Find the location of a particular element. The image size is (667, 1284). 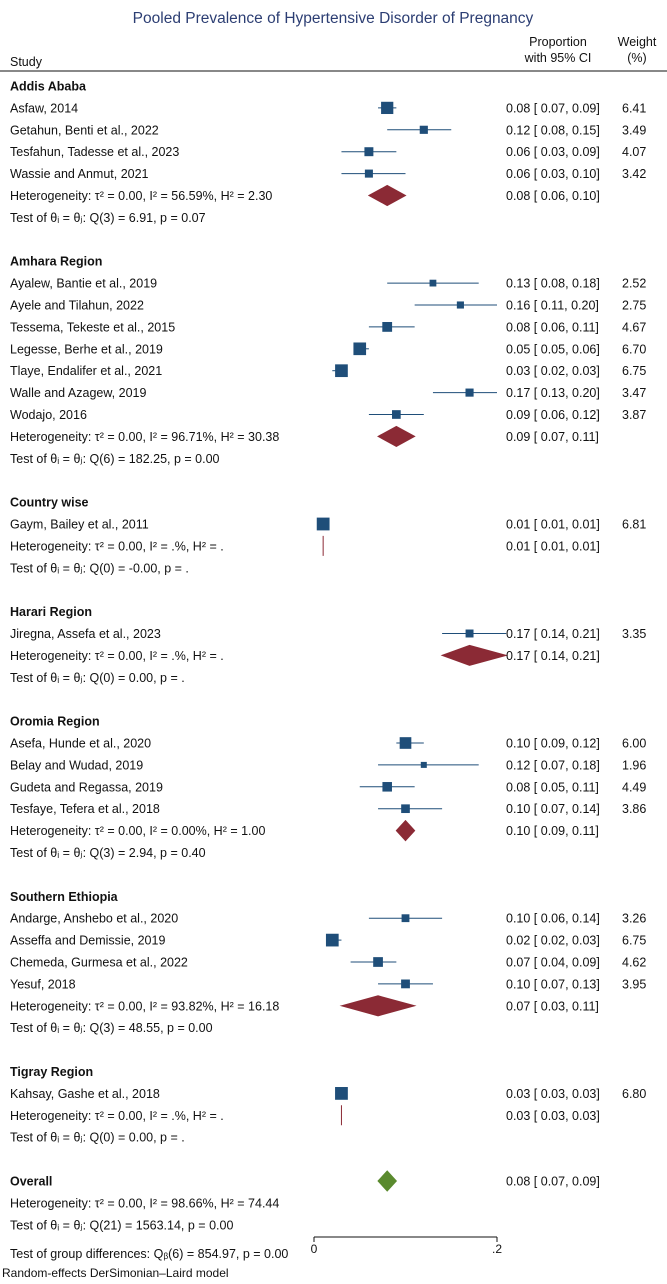

study-label: Gaym, Bailey et al., 2011 is located at coordinates (79, 525).